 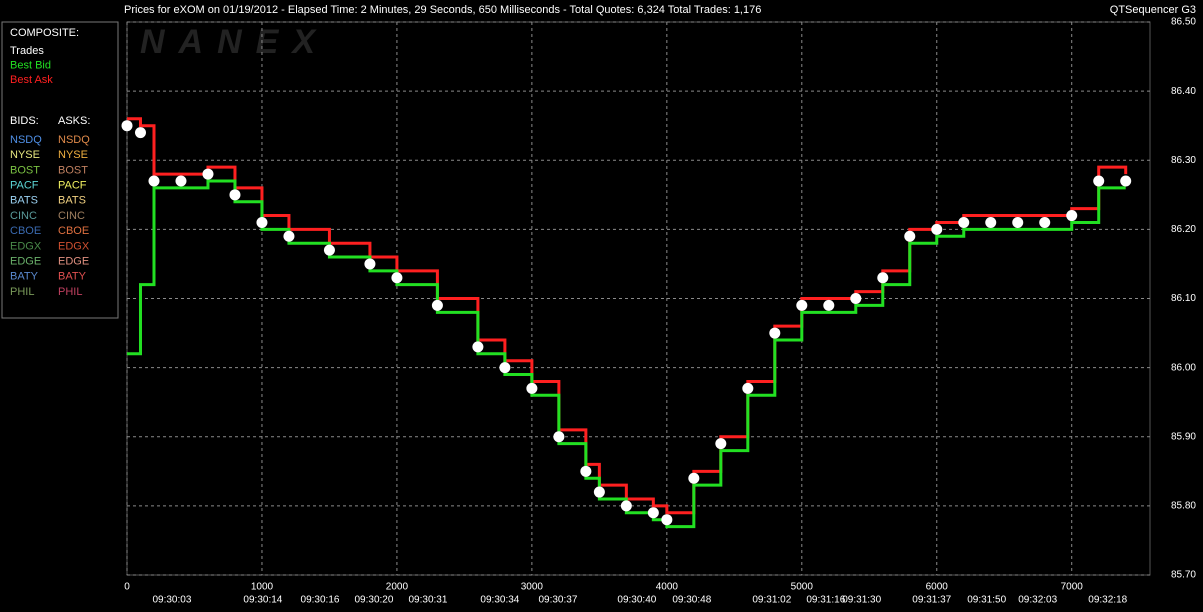 What do you see at coordinates (1072, 587) in the screenshot?
I see `x-tick-label: 7000` at bounding box center [1072, 587].